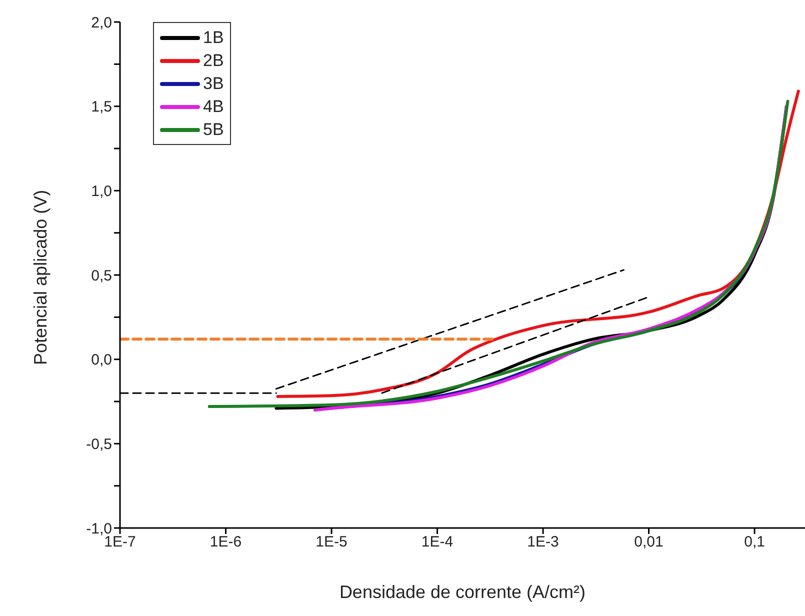 This screenshot has width=805, height=616. What do you see at coordinates (101, 23) in the screenshot?
I see `y-tick-label: 2,0` at bounding box center [101, 23].